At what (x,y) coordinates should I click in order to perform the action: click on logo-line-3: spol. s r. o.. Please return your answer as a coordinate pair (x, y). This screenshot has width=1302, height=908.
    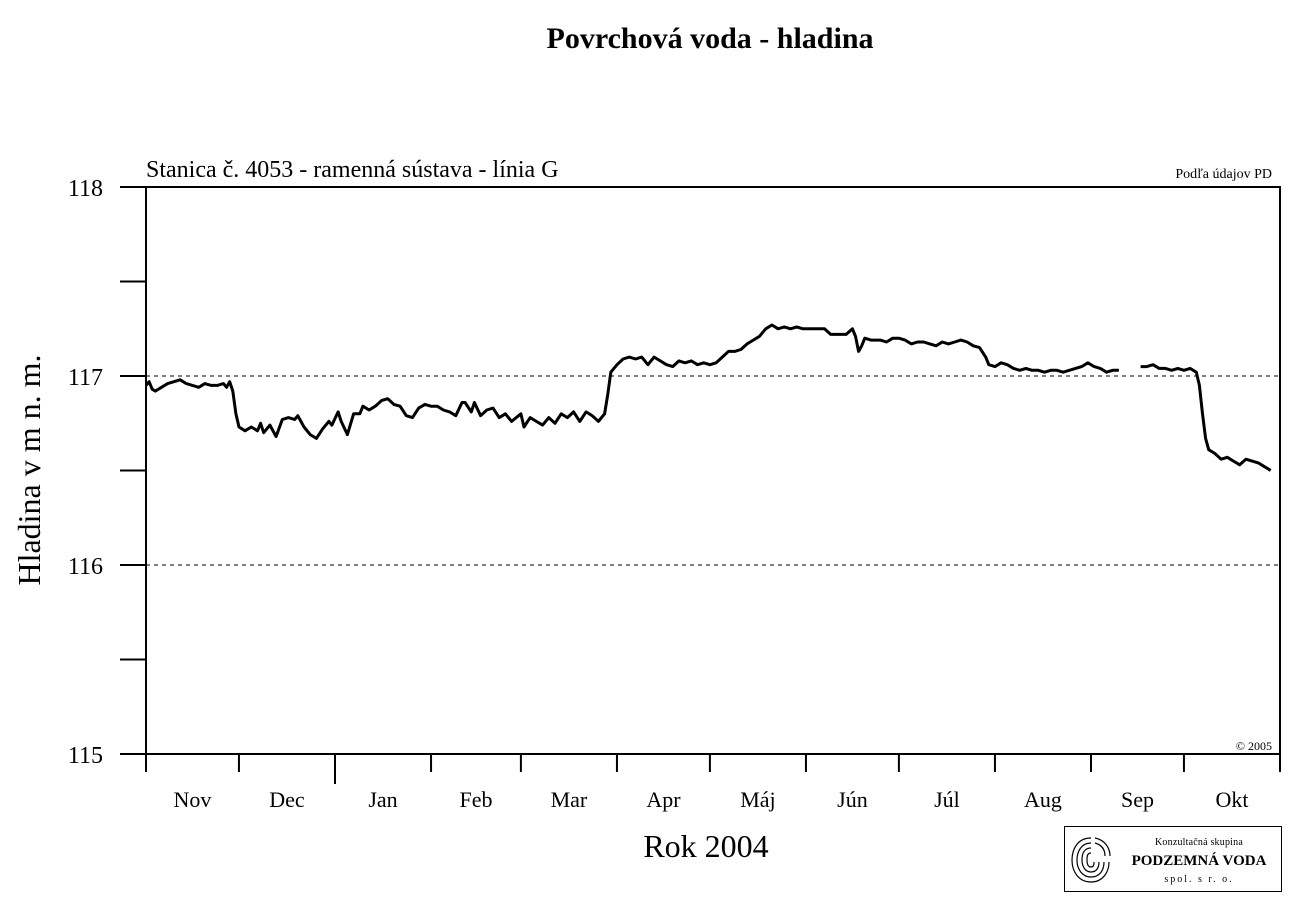
    Looking at the image, I should click on (1199, 879).